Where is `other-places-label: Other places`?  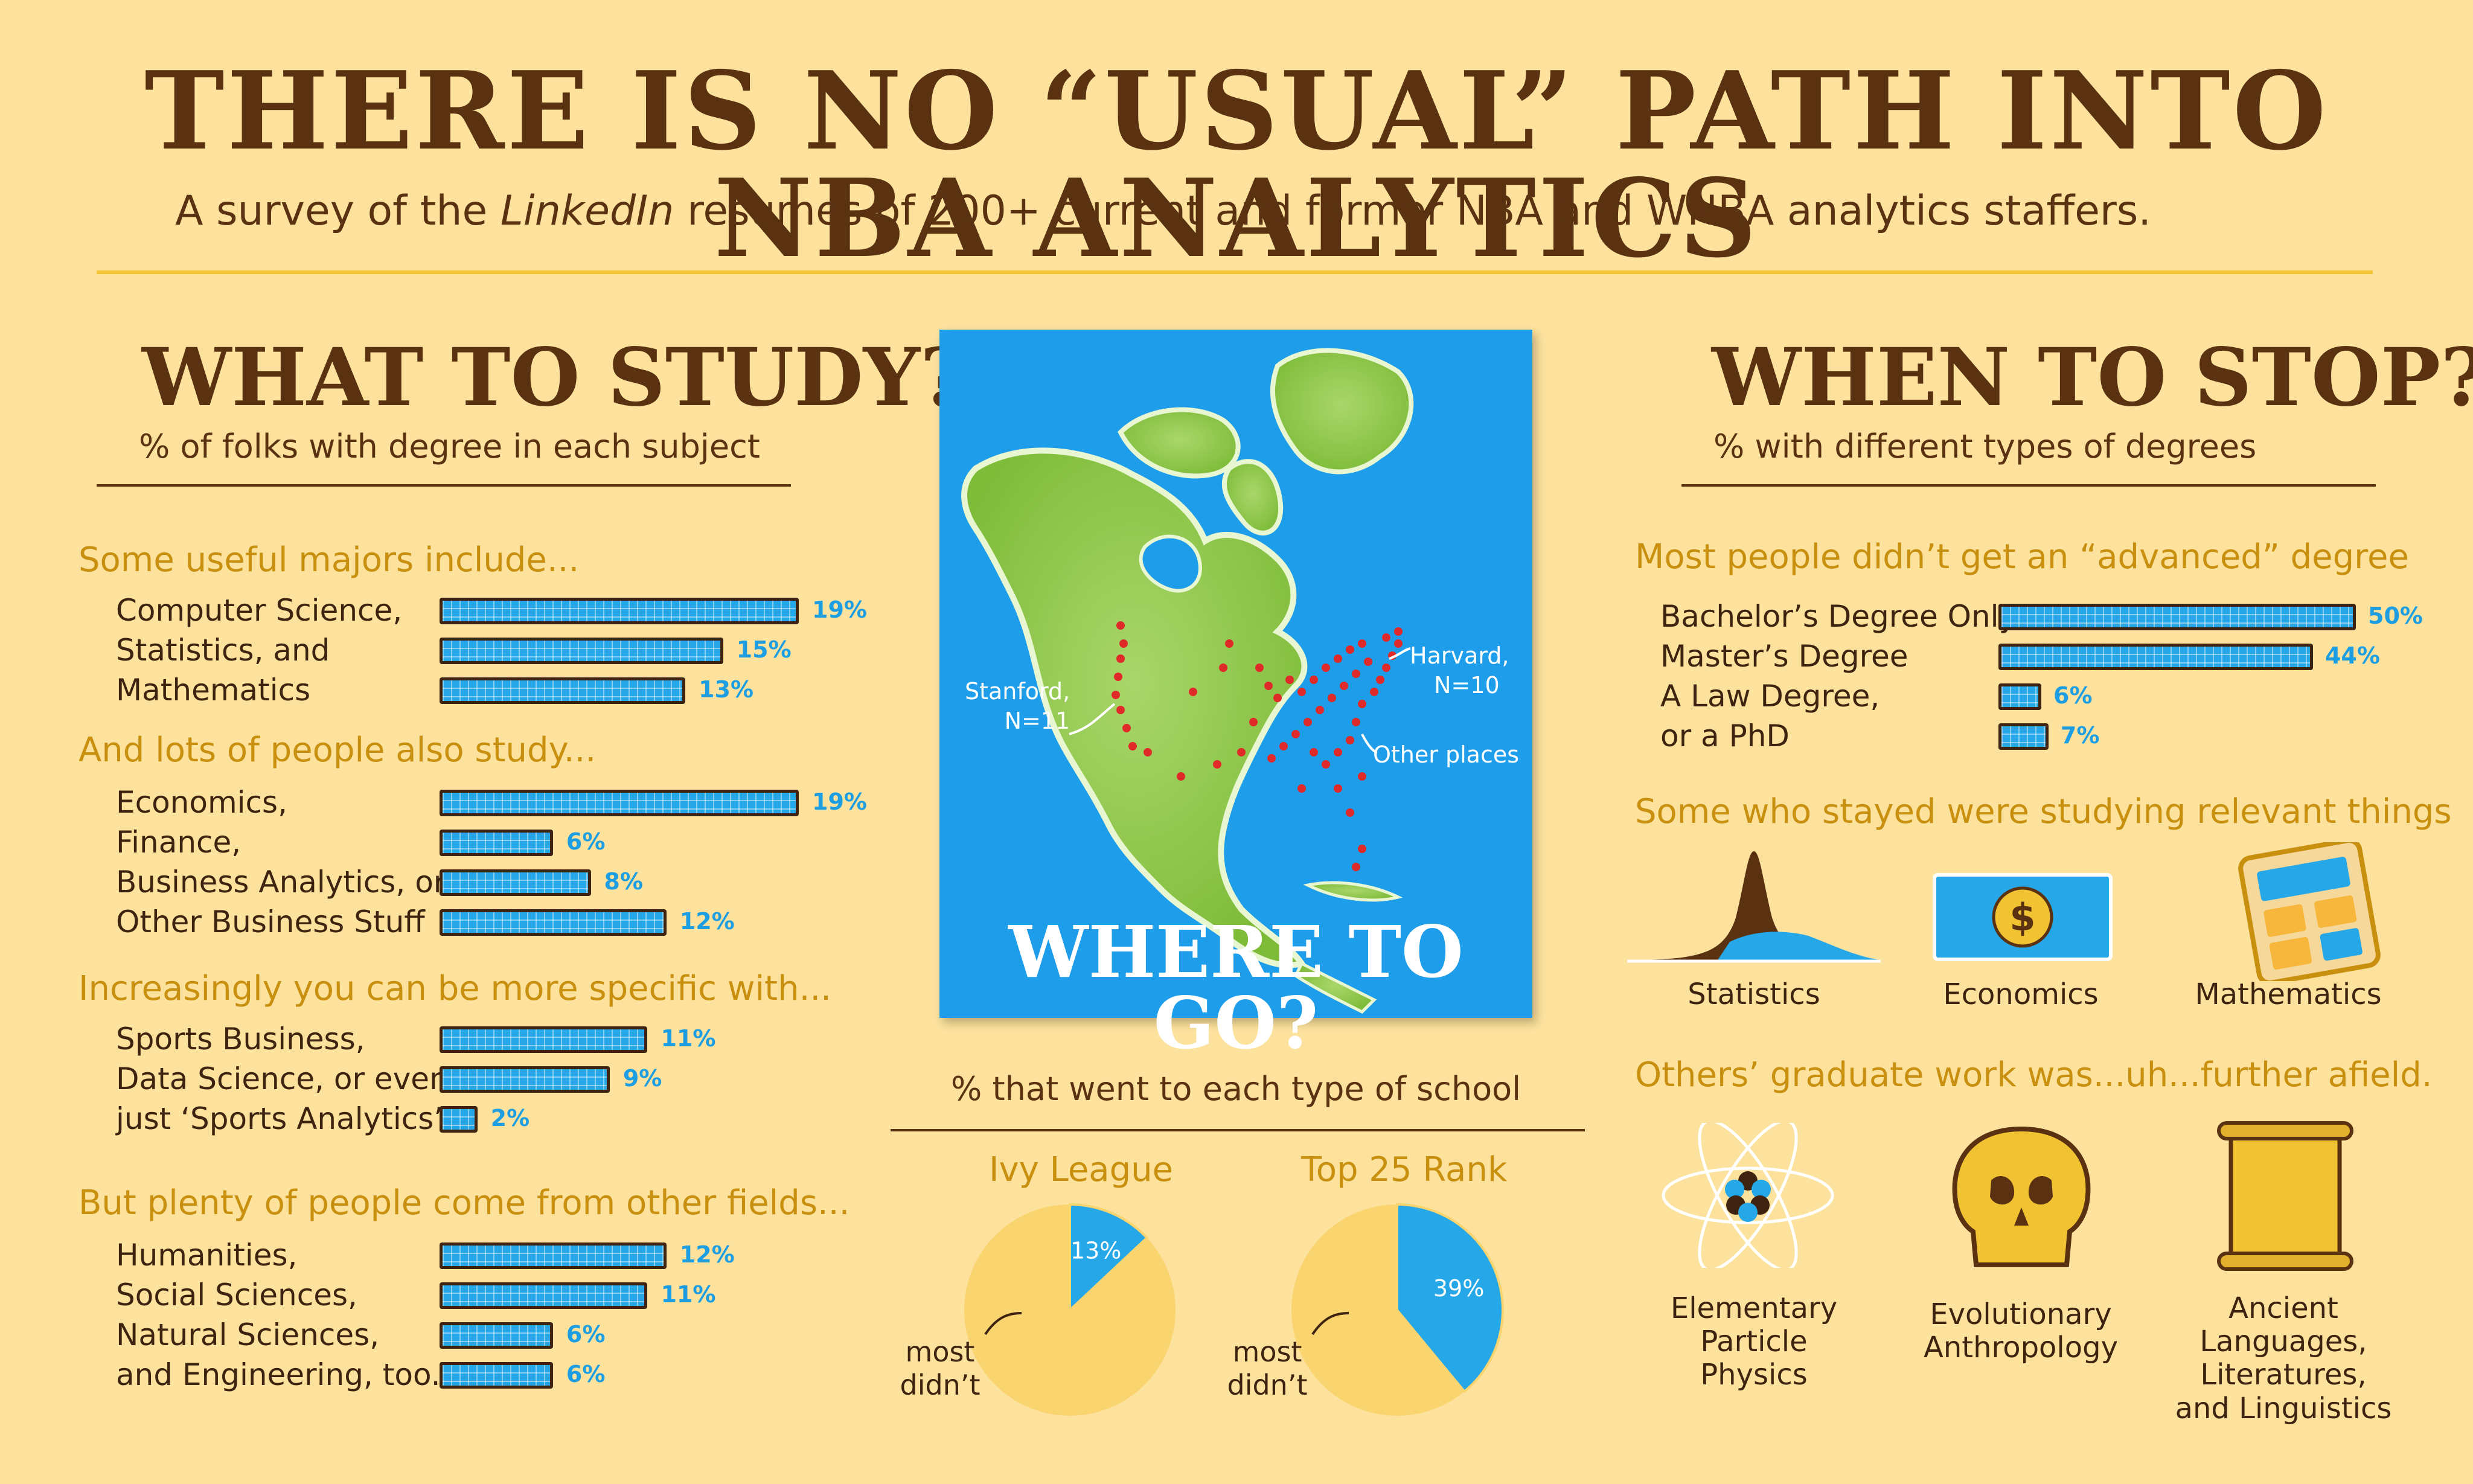 other-places-label: Other places is located at coordinates (1446, 755).